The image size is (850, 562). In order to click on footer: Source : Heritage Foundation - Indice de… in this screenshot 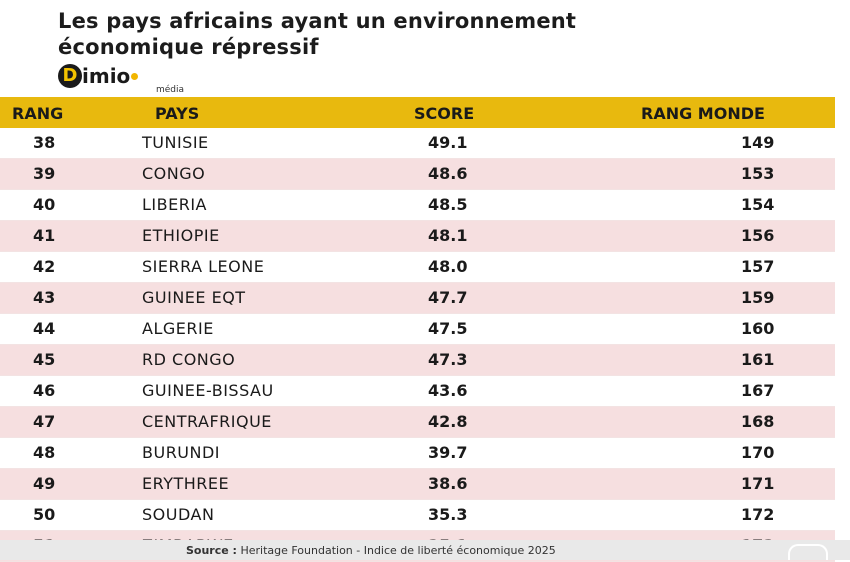, I will do `click(425, 550)`.